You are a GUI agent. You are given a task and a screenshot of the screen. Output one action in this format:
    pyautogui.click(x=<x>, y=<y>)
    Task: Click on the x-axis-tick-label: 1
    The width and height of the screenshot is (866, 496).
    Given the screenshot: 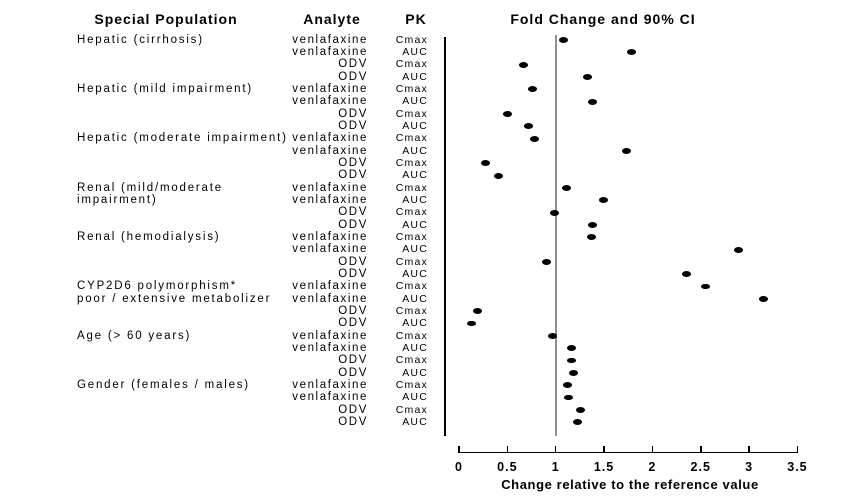 What is the action you would take?
    pyautogui.click(x=555, y=467)
    